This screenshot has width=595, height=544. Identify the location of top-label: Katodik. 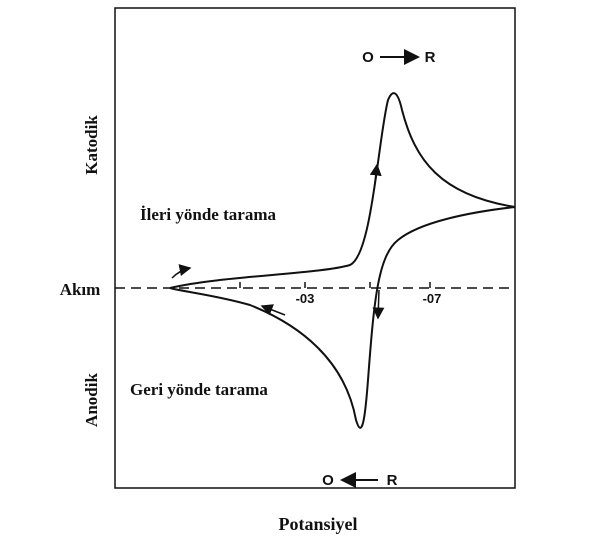
(91, 145).